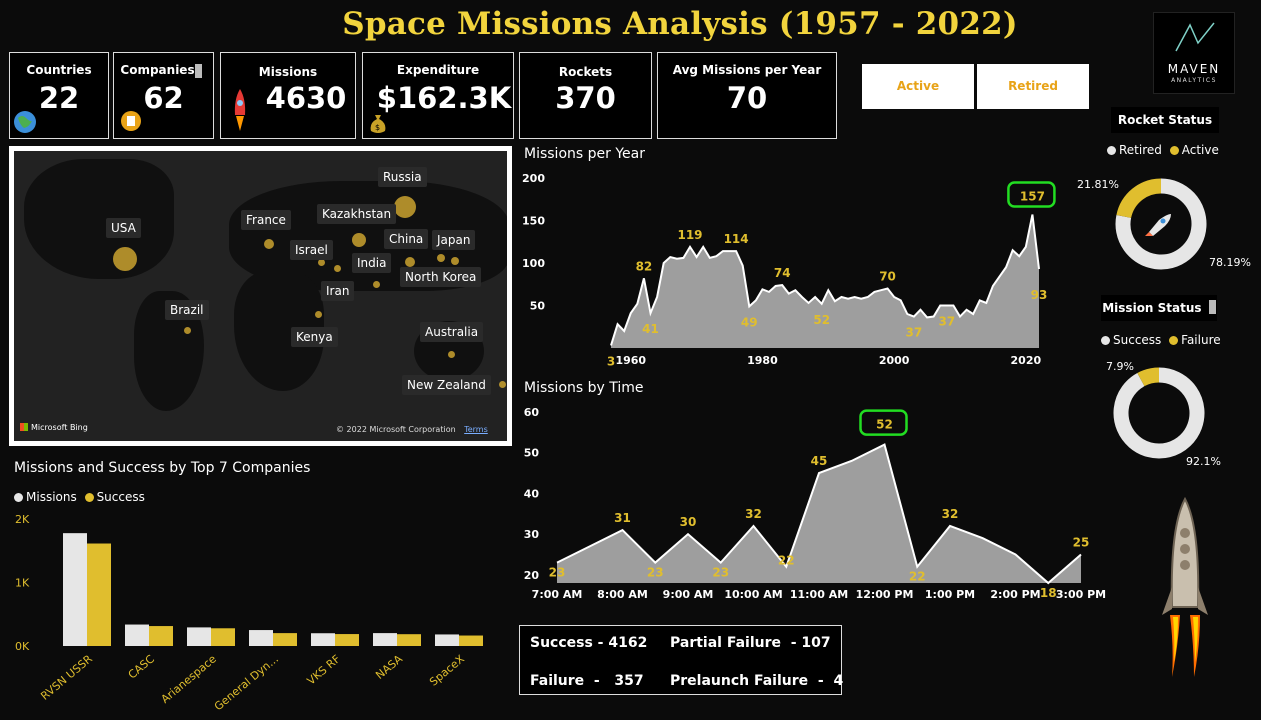 This screenshot has height=720, width=1261. I want to click on map-label-new-zealand: New Zealand, so click(446, 385).